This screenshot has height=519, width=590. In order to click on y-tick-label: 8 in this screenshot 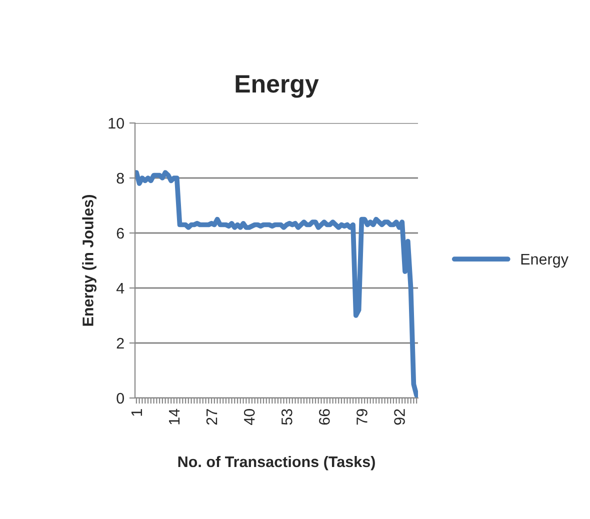, I will do `click(120, 178)`.